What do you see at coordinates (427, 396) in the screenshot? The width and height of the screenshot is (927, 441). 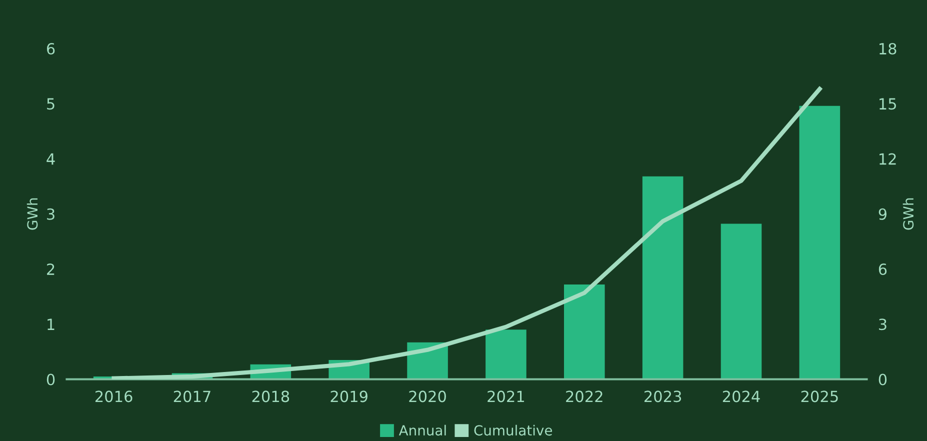 I see `x-tick-label: 2020` at bounding box center [427, 396].